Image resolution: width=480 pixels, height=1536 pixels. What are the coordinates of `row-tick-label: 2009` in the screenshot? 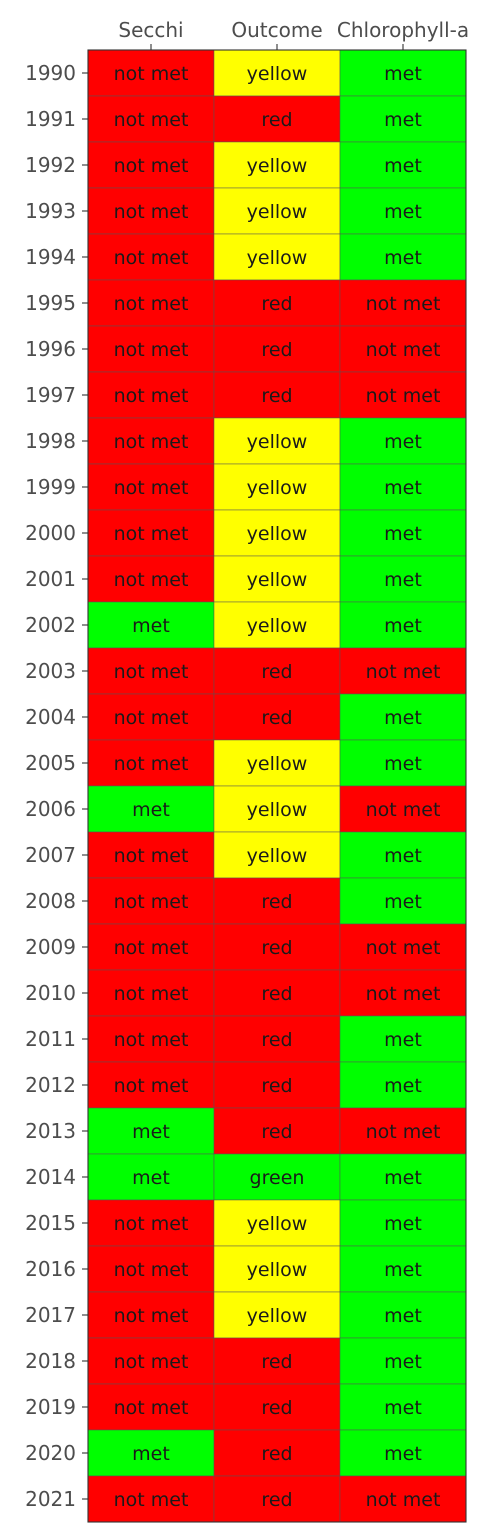 It's located at (50, 947).